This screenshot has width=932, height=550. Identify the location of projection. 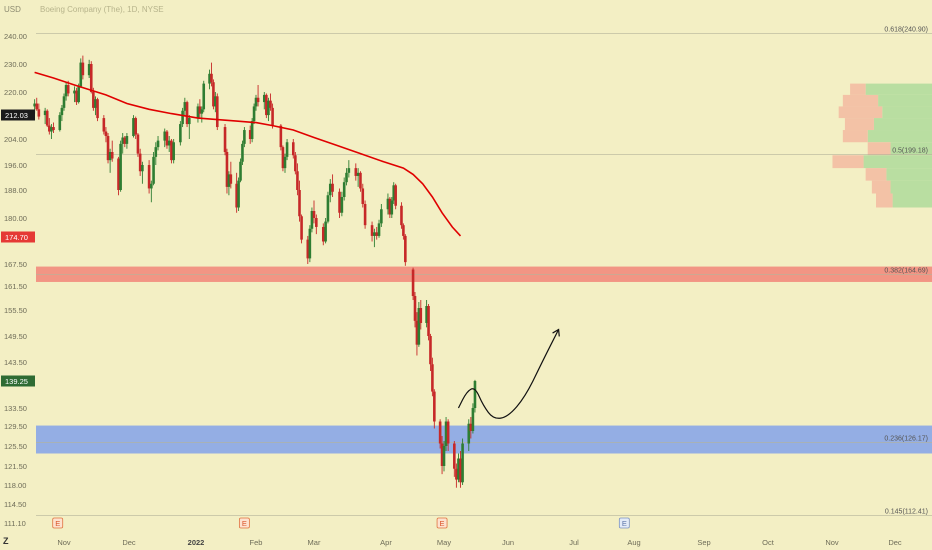
(508, 373).